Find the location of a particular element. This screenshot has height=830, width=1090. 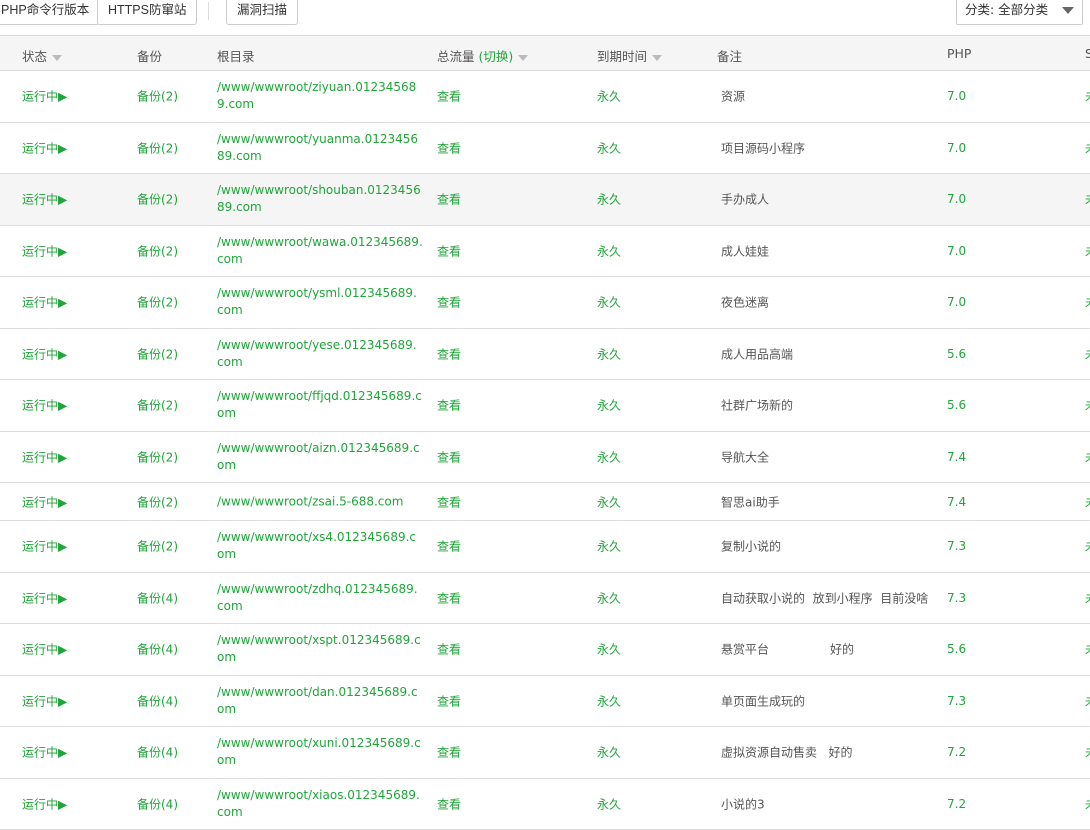

remark-field: 项目源码小程序 is located at coordinates (763, 147).